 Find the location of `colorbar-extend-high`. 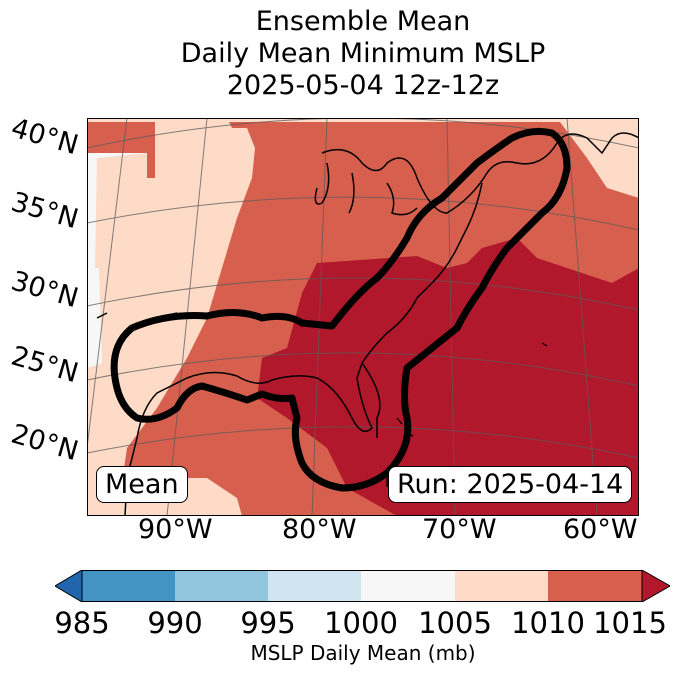

colorbar-extend-high is located at coordinates (655, 586).